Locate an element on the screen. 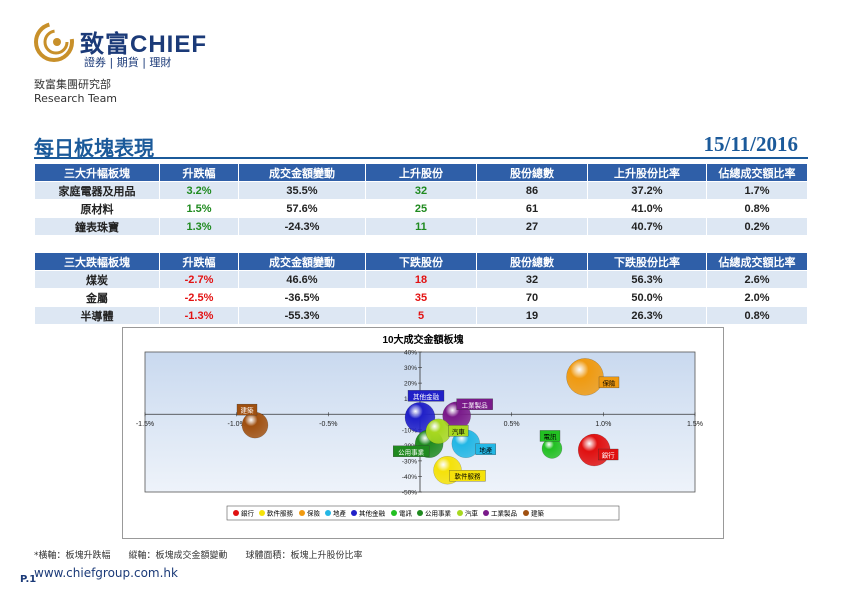 This screenshot has height=595, width=842. legend-label: 建築 is located at coordinates (538, 513).